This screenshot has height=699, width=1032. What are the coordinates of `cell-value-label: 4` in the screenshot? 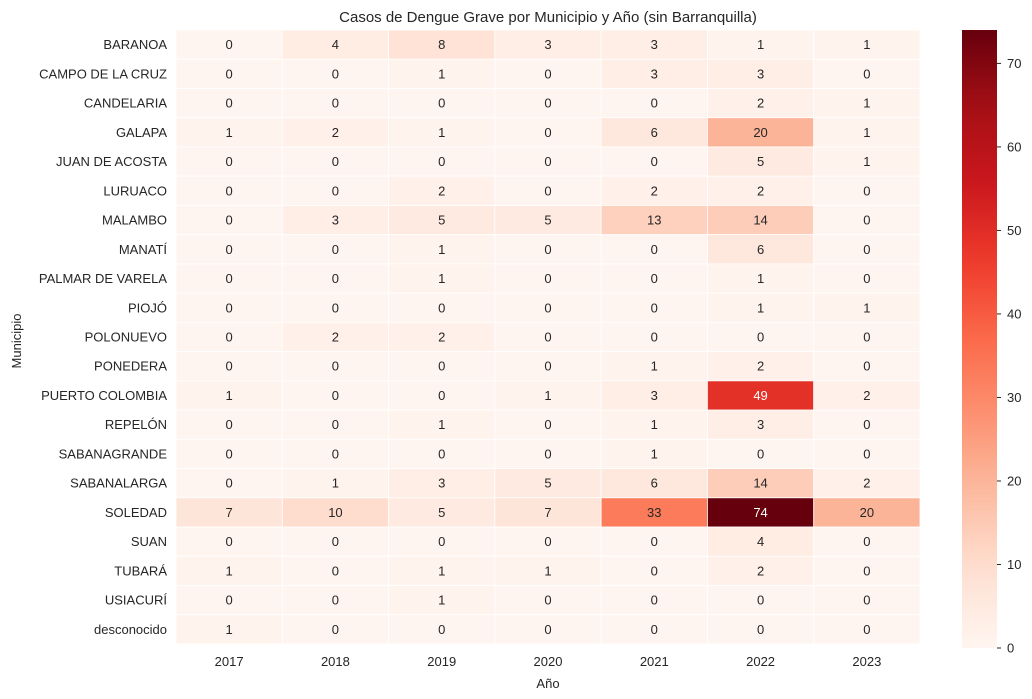 It's located at (335, 44).